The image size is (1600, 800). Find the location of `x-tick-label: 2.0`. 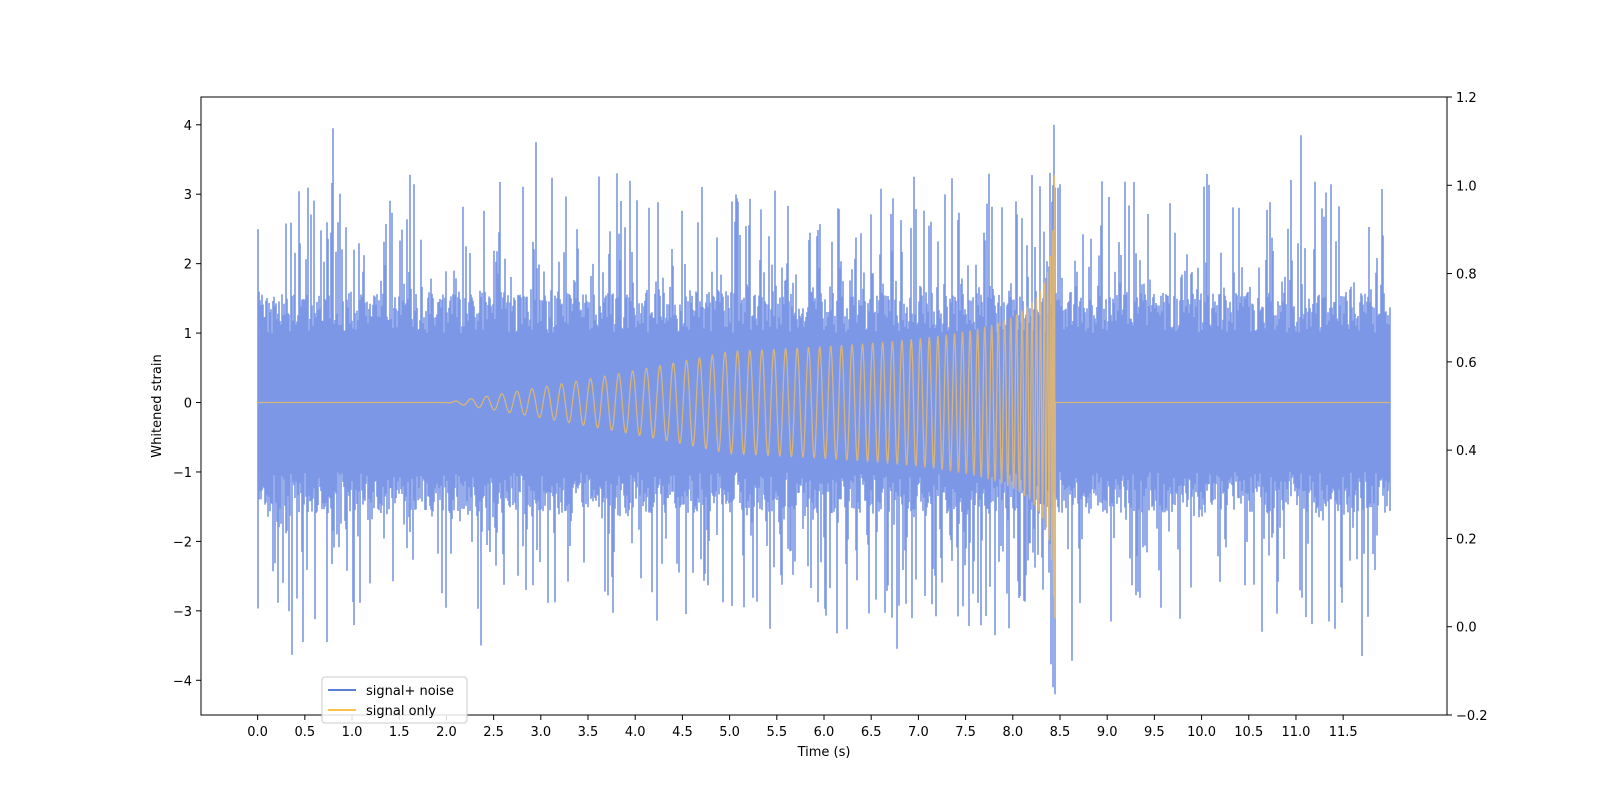

x-tick-label: 2.0 is located at coordinates (446, 732).